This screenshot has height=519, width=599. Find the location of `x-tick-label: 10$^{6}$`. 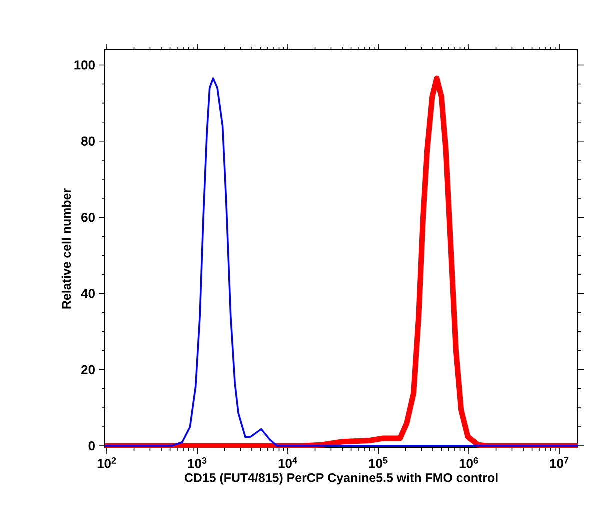

x-tick-label: 10$^{6}$ is located at coordinates (469, 463).